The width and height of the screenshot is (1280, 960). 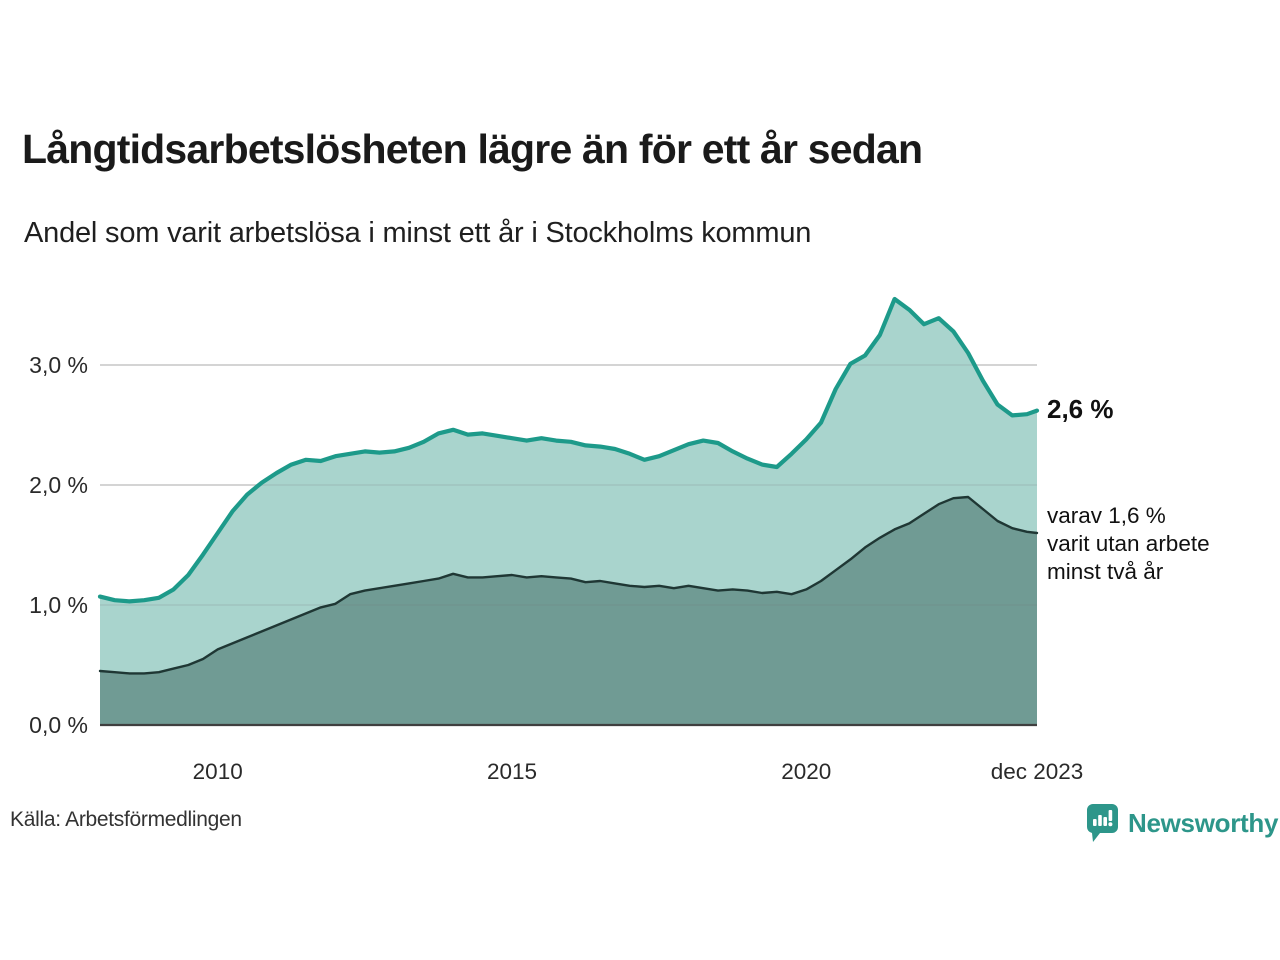 What do you see at coordinates (58, 485) in the screenshot?
I see `y-tick-label: 2,0 %` at bounding box center [58, 485].